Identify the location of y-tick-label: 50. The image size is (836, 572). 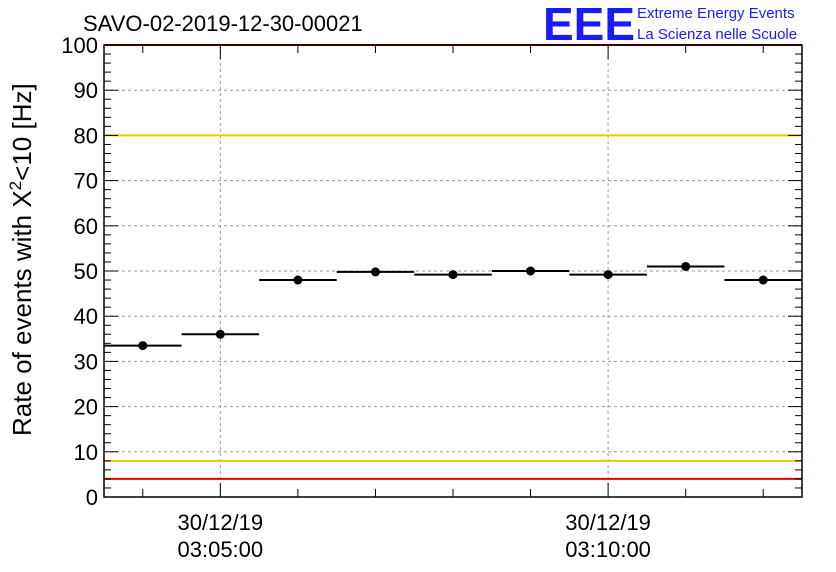
(86, 271).